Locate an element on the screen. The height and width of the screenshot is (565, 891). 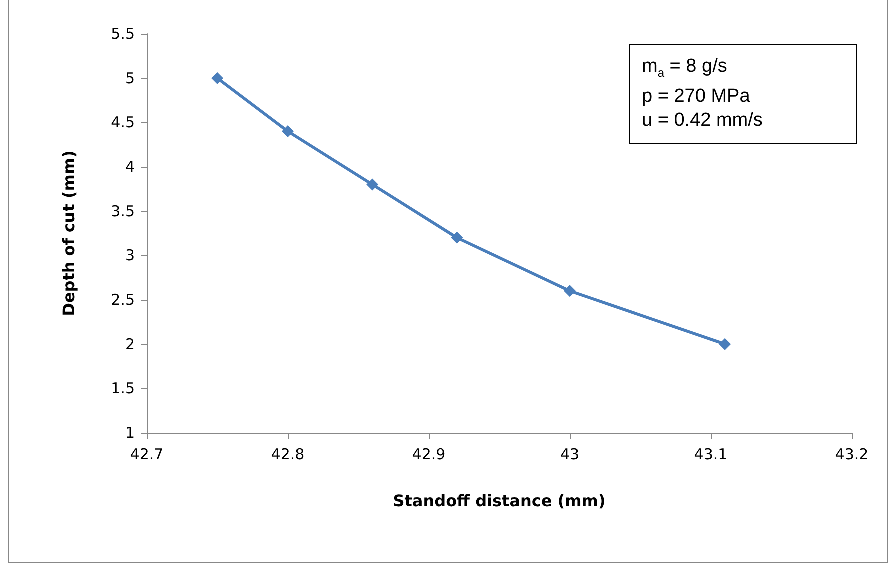
y-tick-label: 5.5 is located at coordinates (123, 34).